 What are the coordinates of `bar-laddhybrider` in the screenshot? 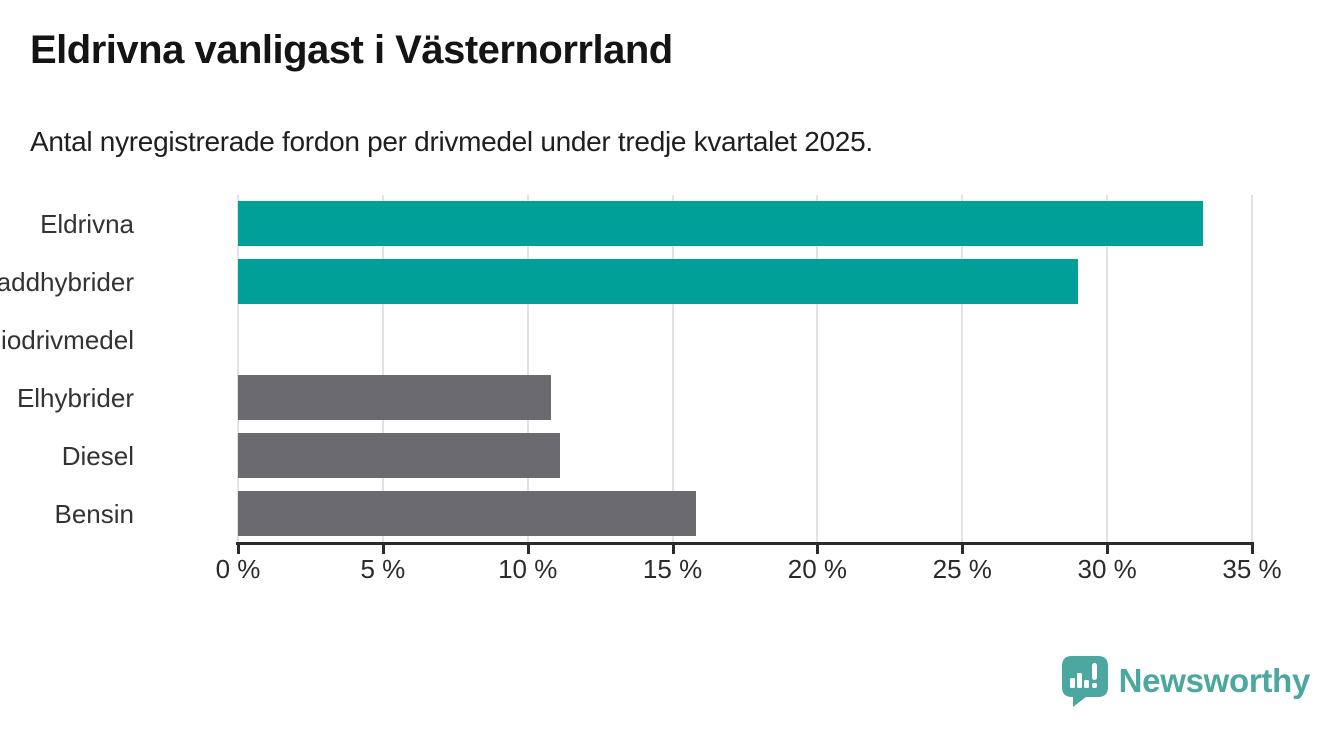 It's located at (658, 281).